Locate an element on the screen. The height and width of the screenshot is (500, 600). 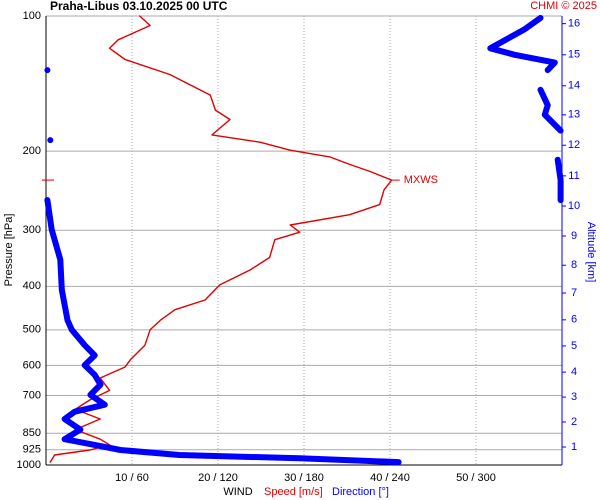
altitude-tick-label: 6 is located at coordinates (574, 320).